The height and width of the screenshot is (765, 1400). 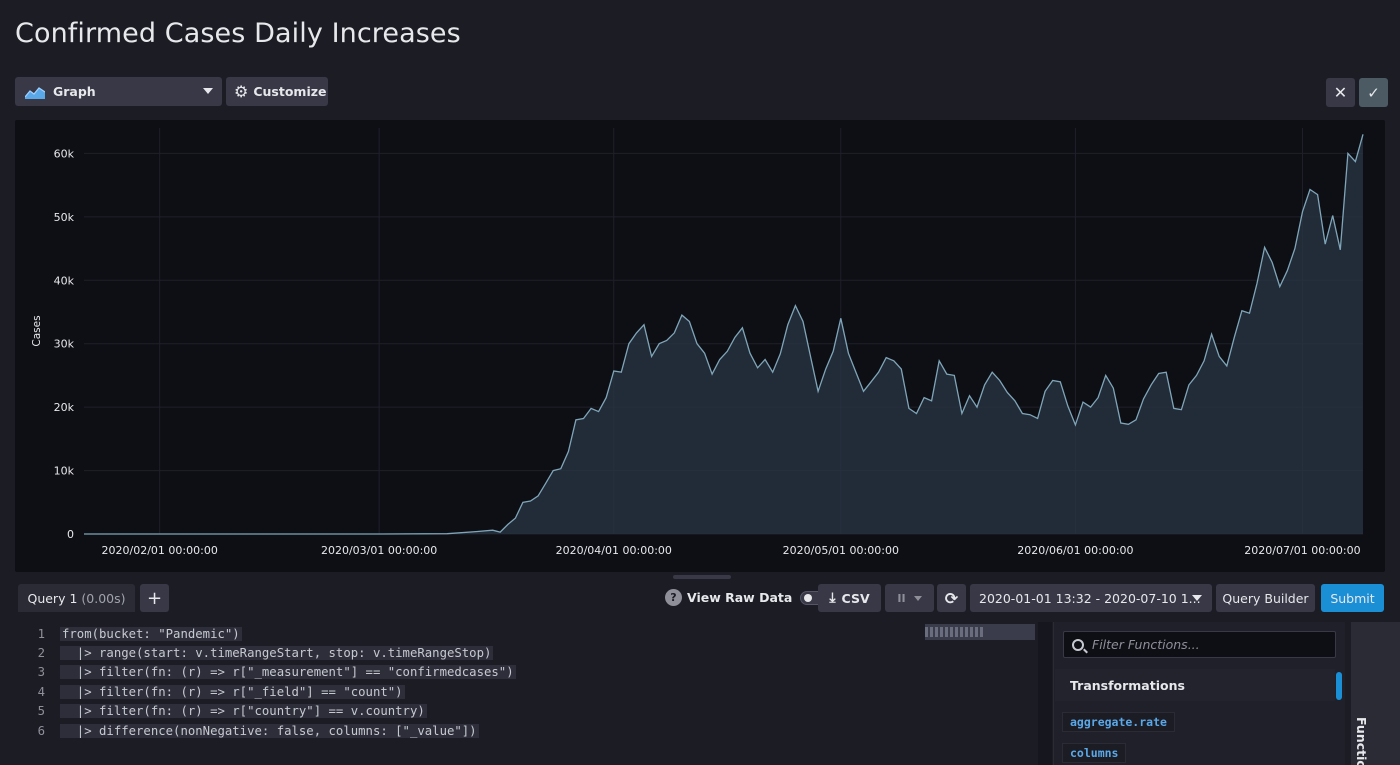 What do you see at coordinates (1078, 644) in the screenshot?
I see `search-icon` at bounding box center [1078, 644].